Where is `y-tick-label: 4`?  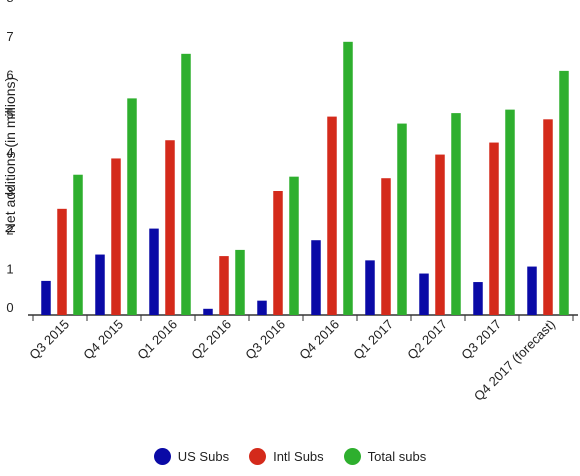
y-tick-label: 4 is located at coordinates (9, 152).